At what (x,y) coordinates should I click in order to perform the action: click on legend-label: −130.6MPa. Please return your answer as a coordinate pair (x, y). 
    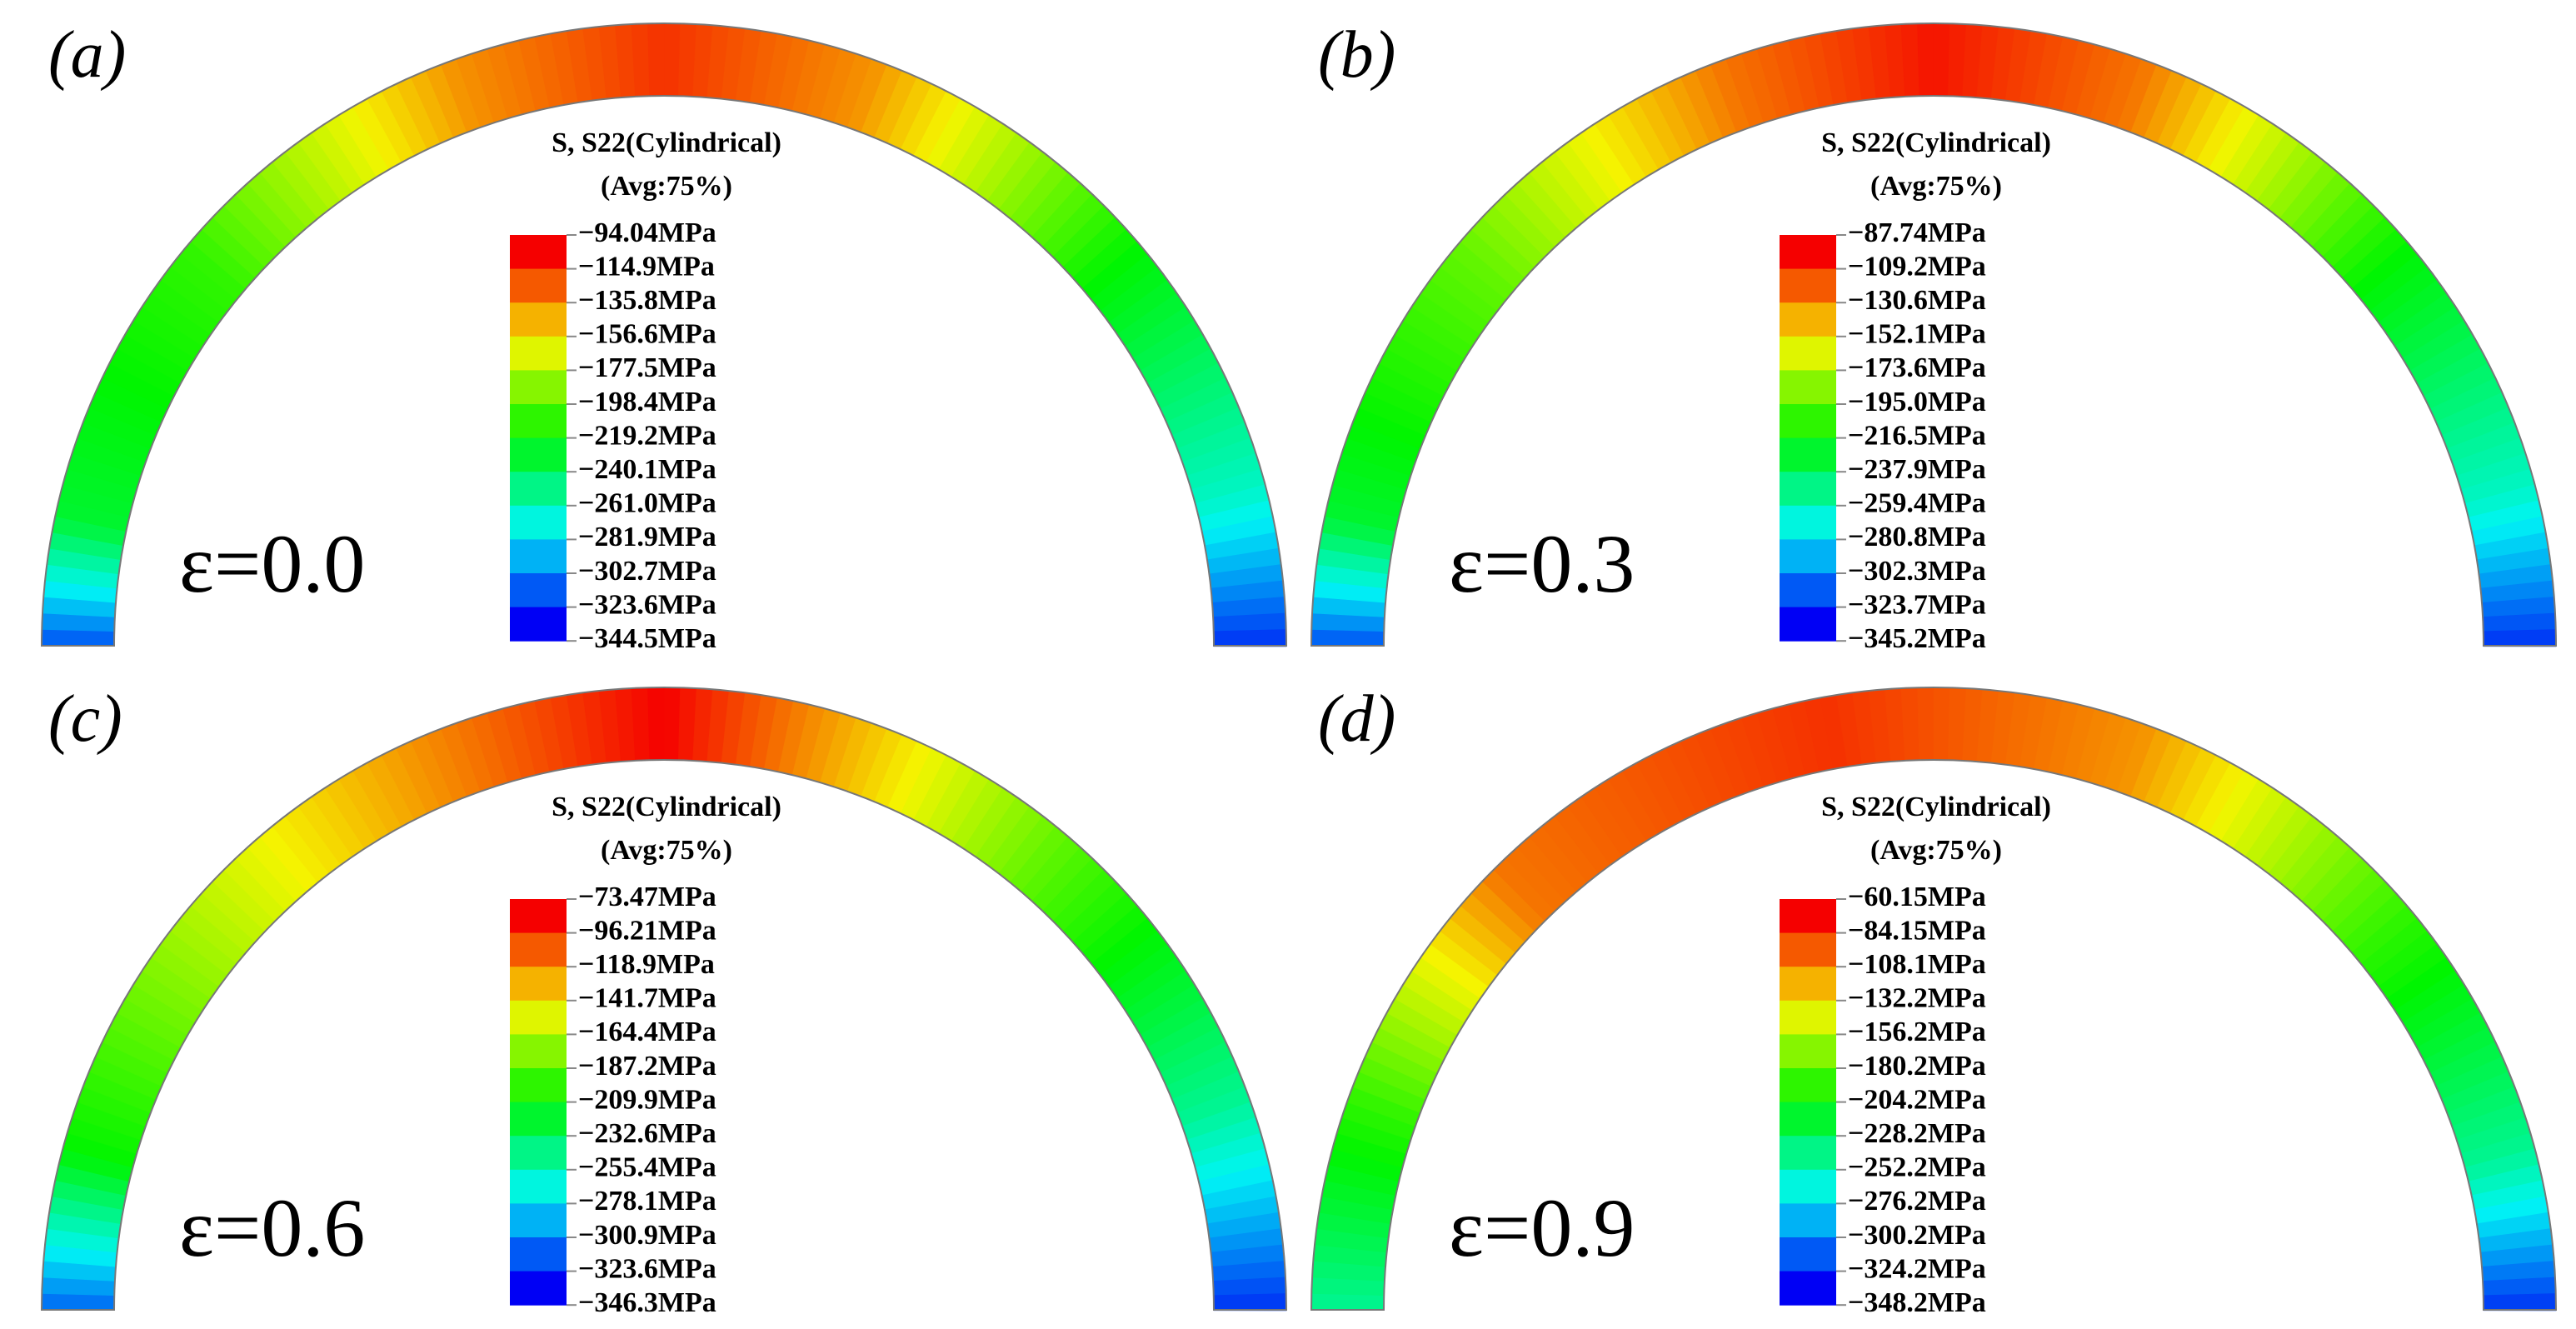
    Looking at the image, I should click on (1917, 300).